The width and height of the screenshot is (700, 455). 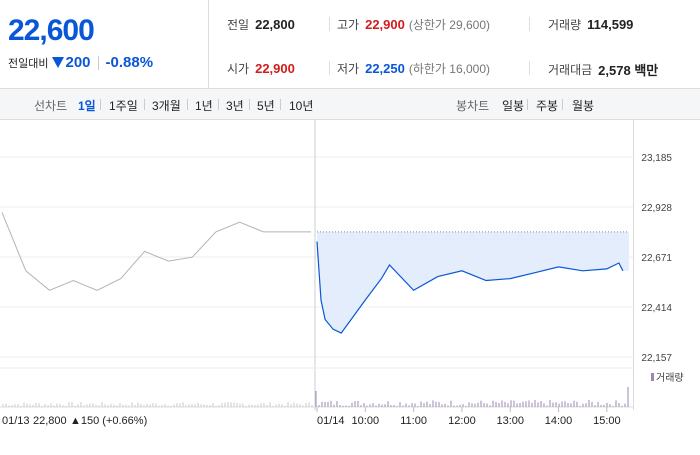 I want to click on change-row: 전일대비 200 -0.88%, so click(x=80, y=62).